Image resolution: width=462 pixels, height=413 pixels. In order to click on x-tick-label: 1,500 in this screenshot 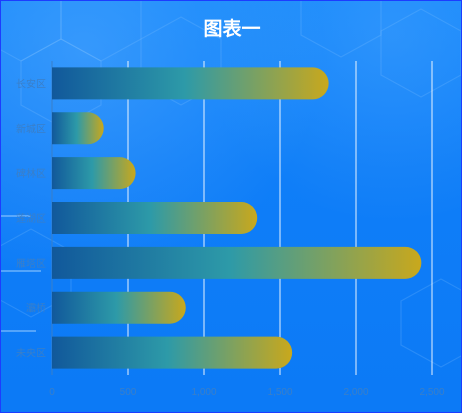, I will do `click(279, 392)`.